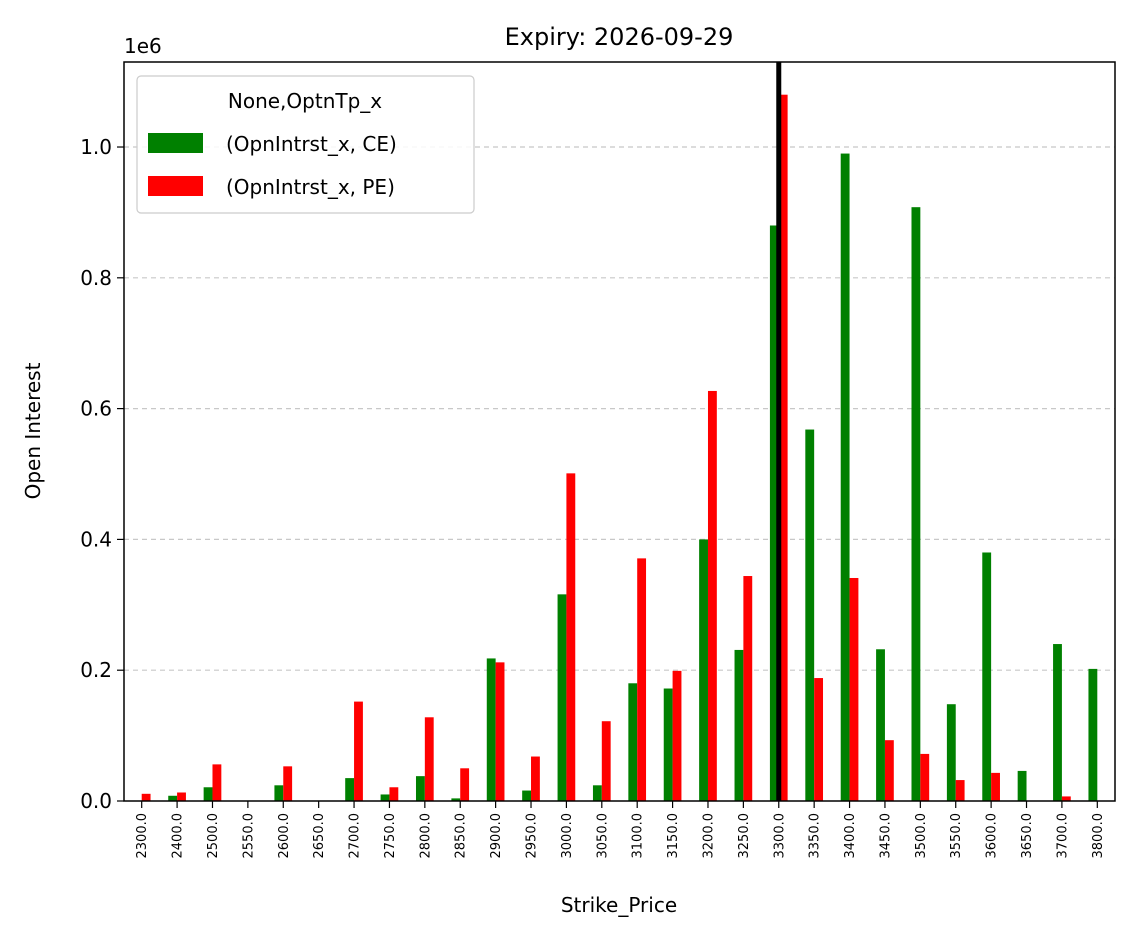 The height and width of the screenshot is (939, 1134). Describe the element at coordinates (491, 729) in the screenshot. I see `bar-ce-2900.0` at that location.